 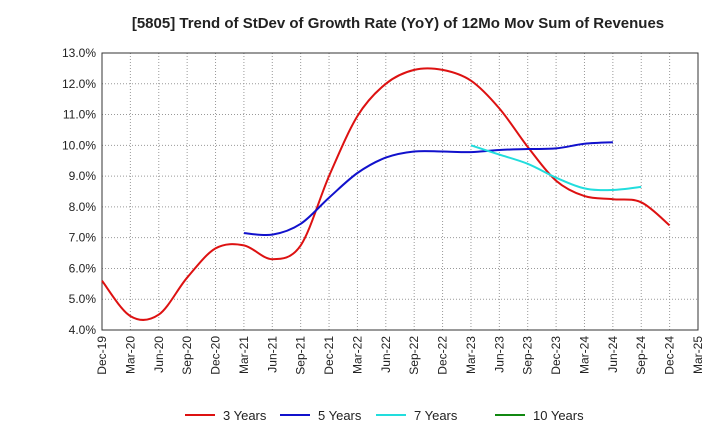 I want to click on y-tick-label: 12.0%, so click(x=79, y=84).